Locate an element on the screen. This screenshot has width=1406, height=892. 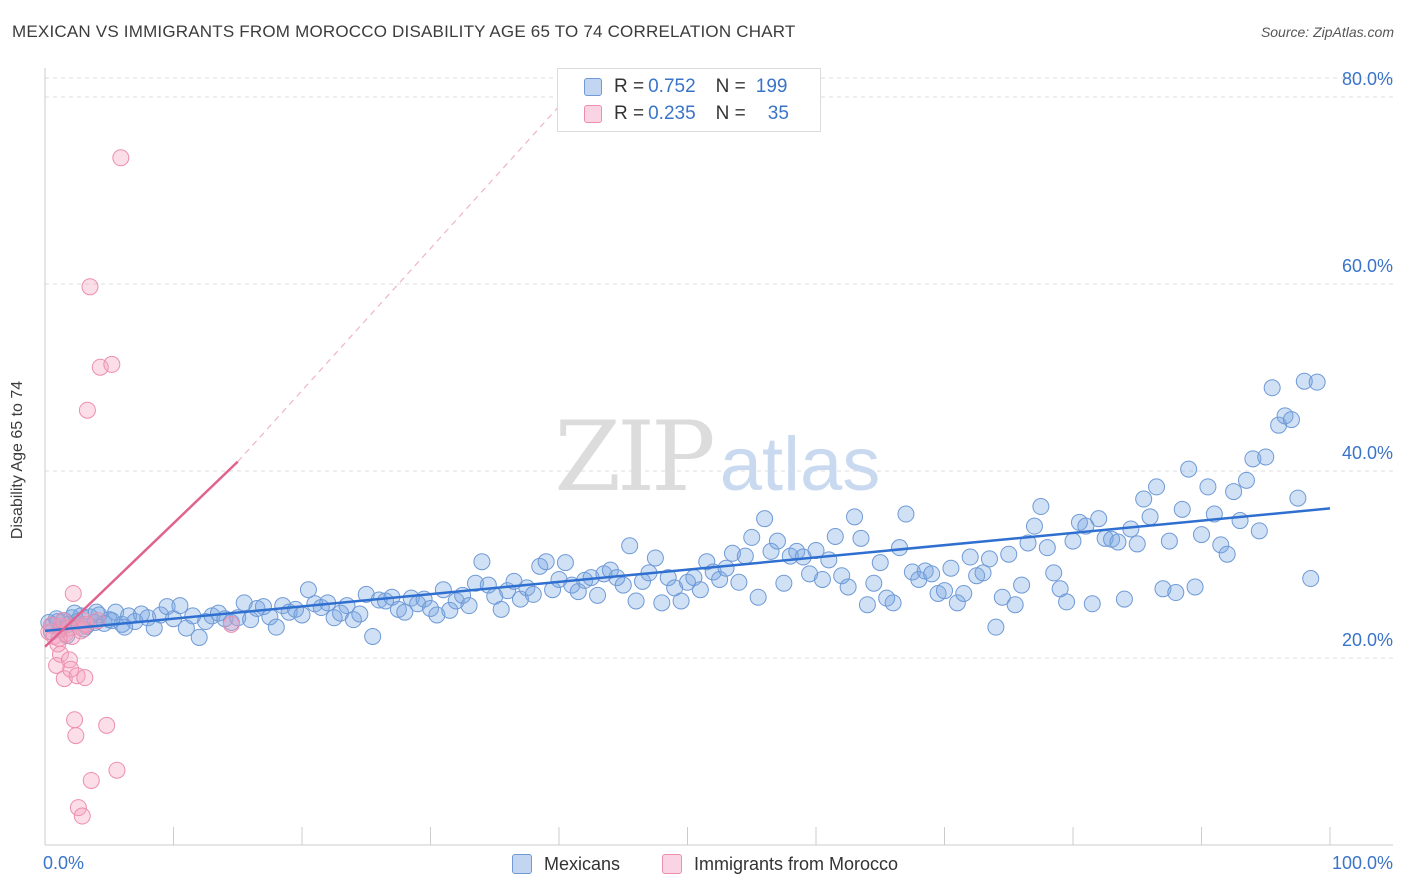
legend-row-mexicans: R = 0.752 N = 199 is located at coordinates (685, 87).